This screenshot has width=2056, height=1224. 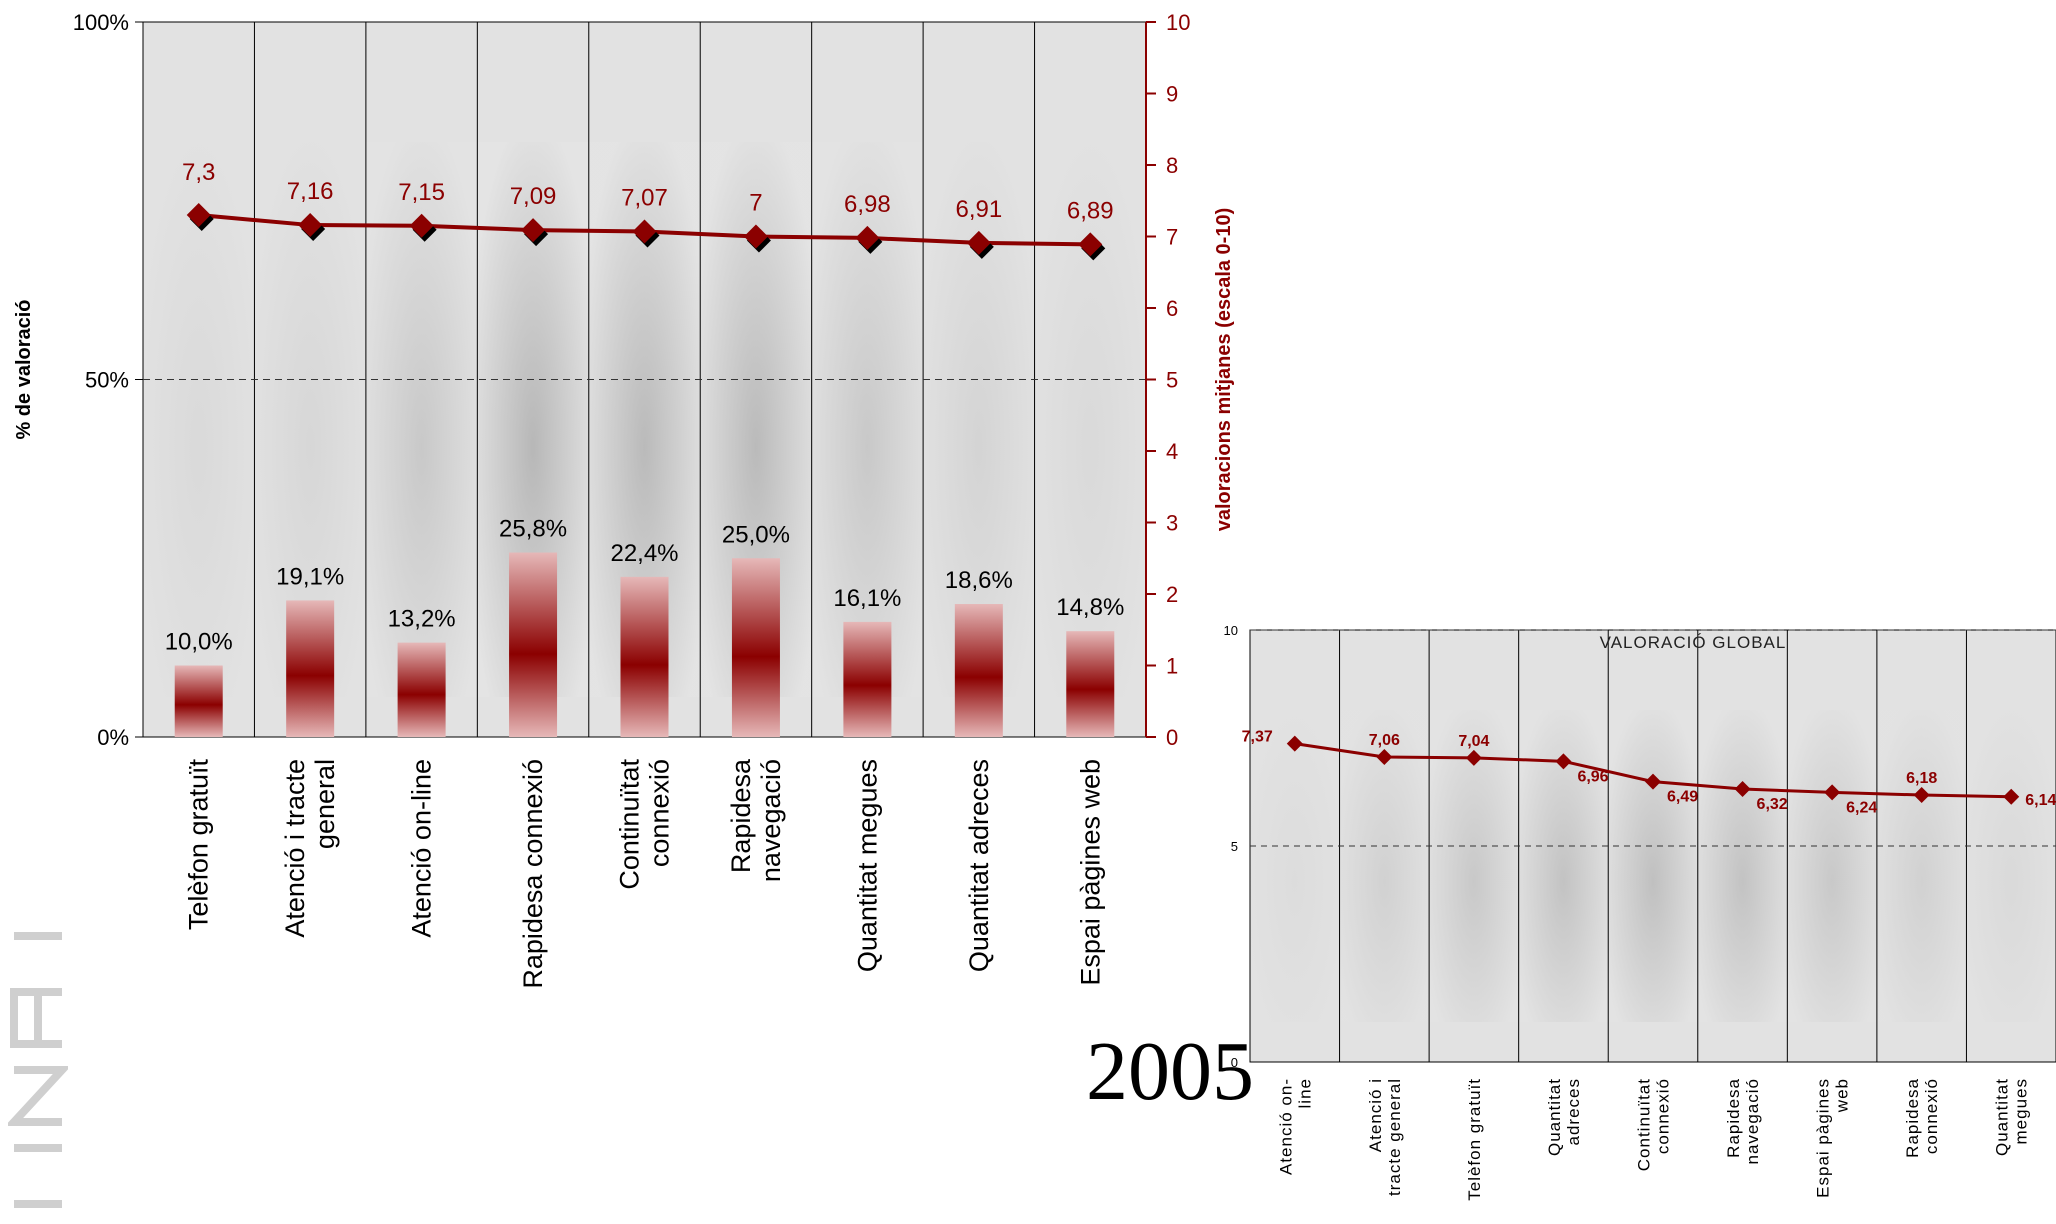 I want to click on global-line-data-label: 6,24, so click(x=1861, y=807).